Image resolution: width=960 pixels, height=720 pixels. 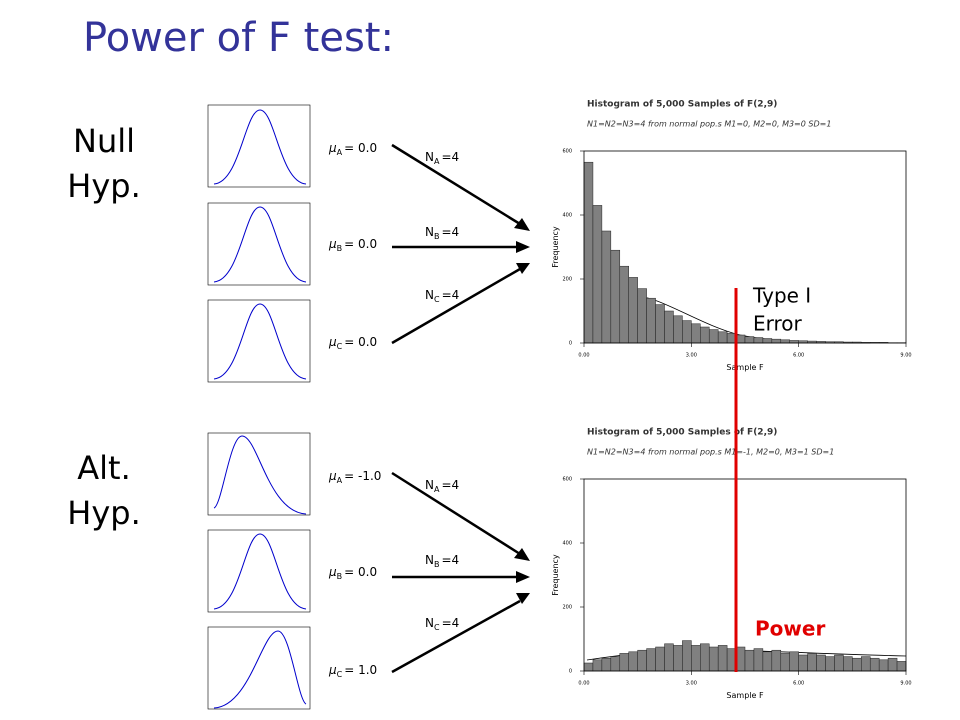 What do you see at coordinates (362, 476) in the screenshot?
I see `value-text: = -1.0` at bounding box center [362, 476].